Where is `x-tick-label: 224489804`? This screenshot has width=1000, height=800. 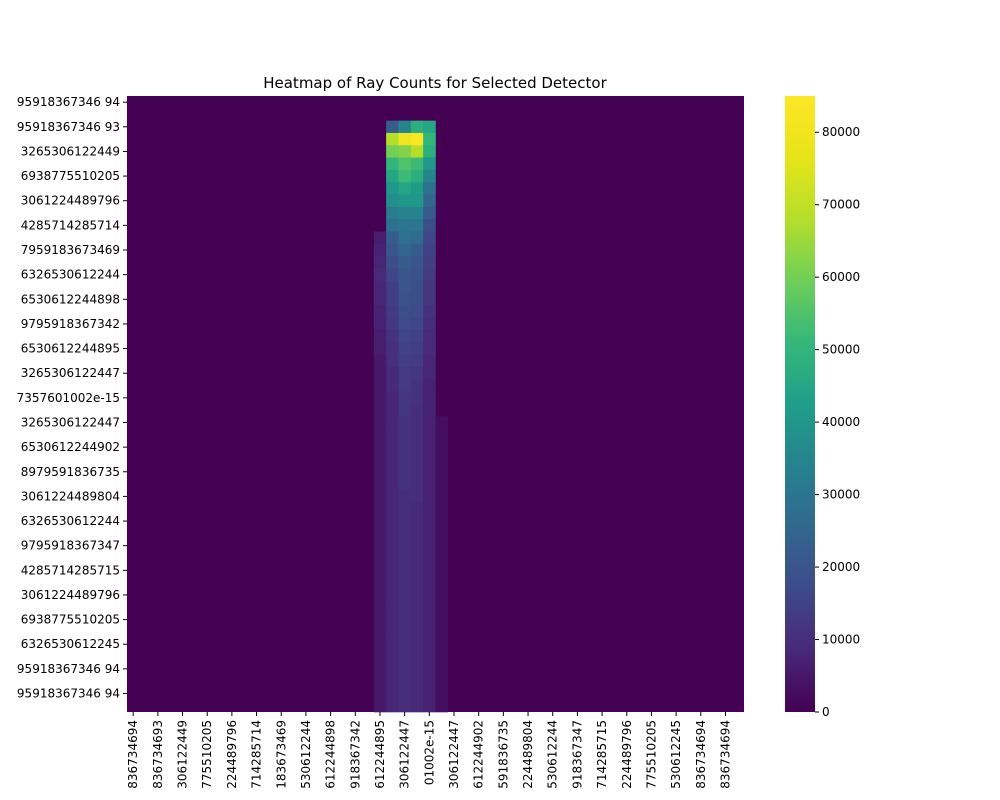 x-tick-label: 224489804 is located at coordinates (528, 754).